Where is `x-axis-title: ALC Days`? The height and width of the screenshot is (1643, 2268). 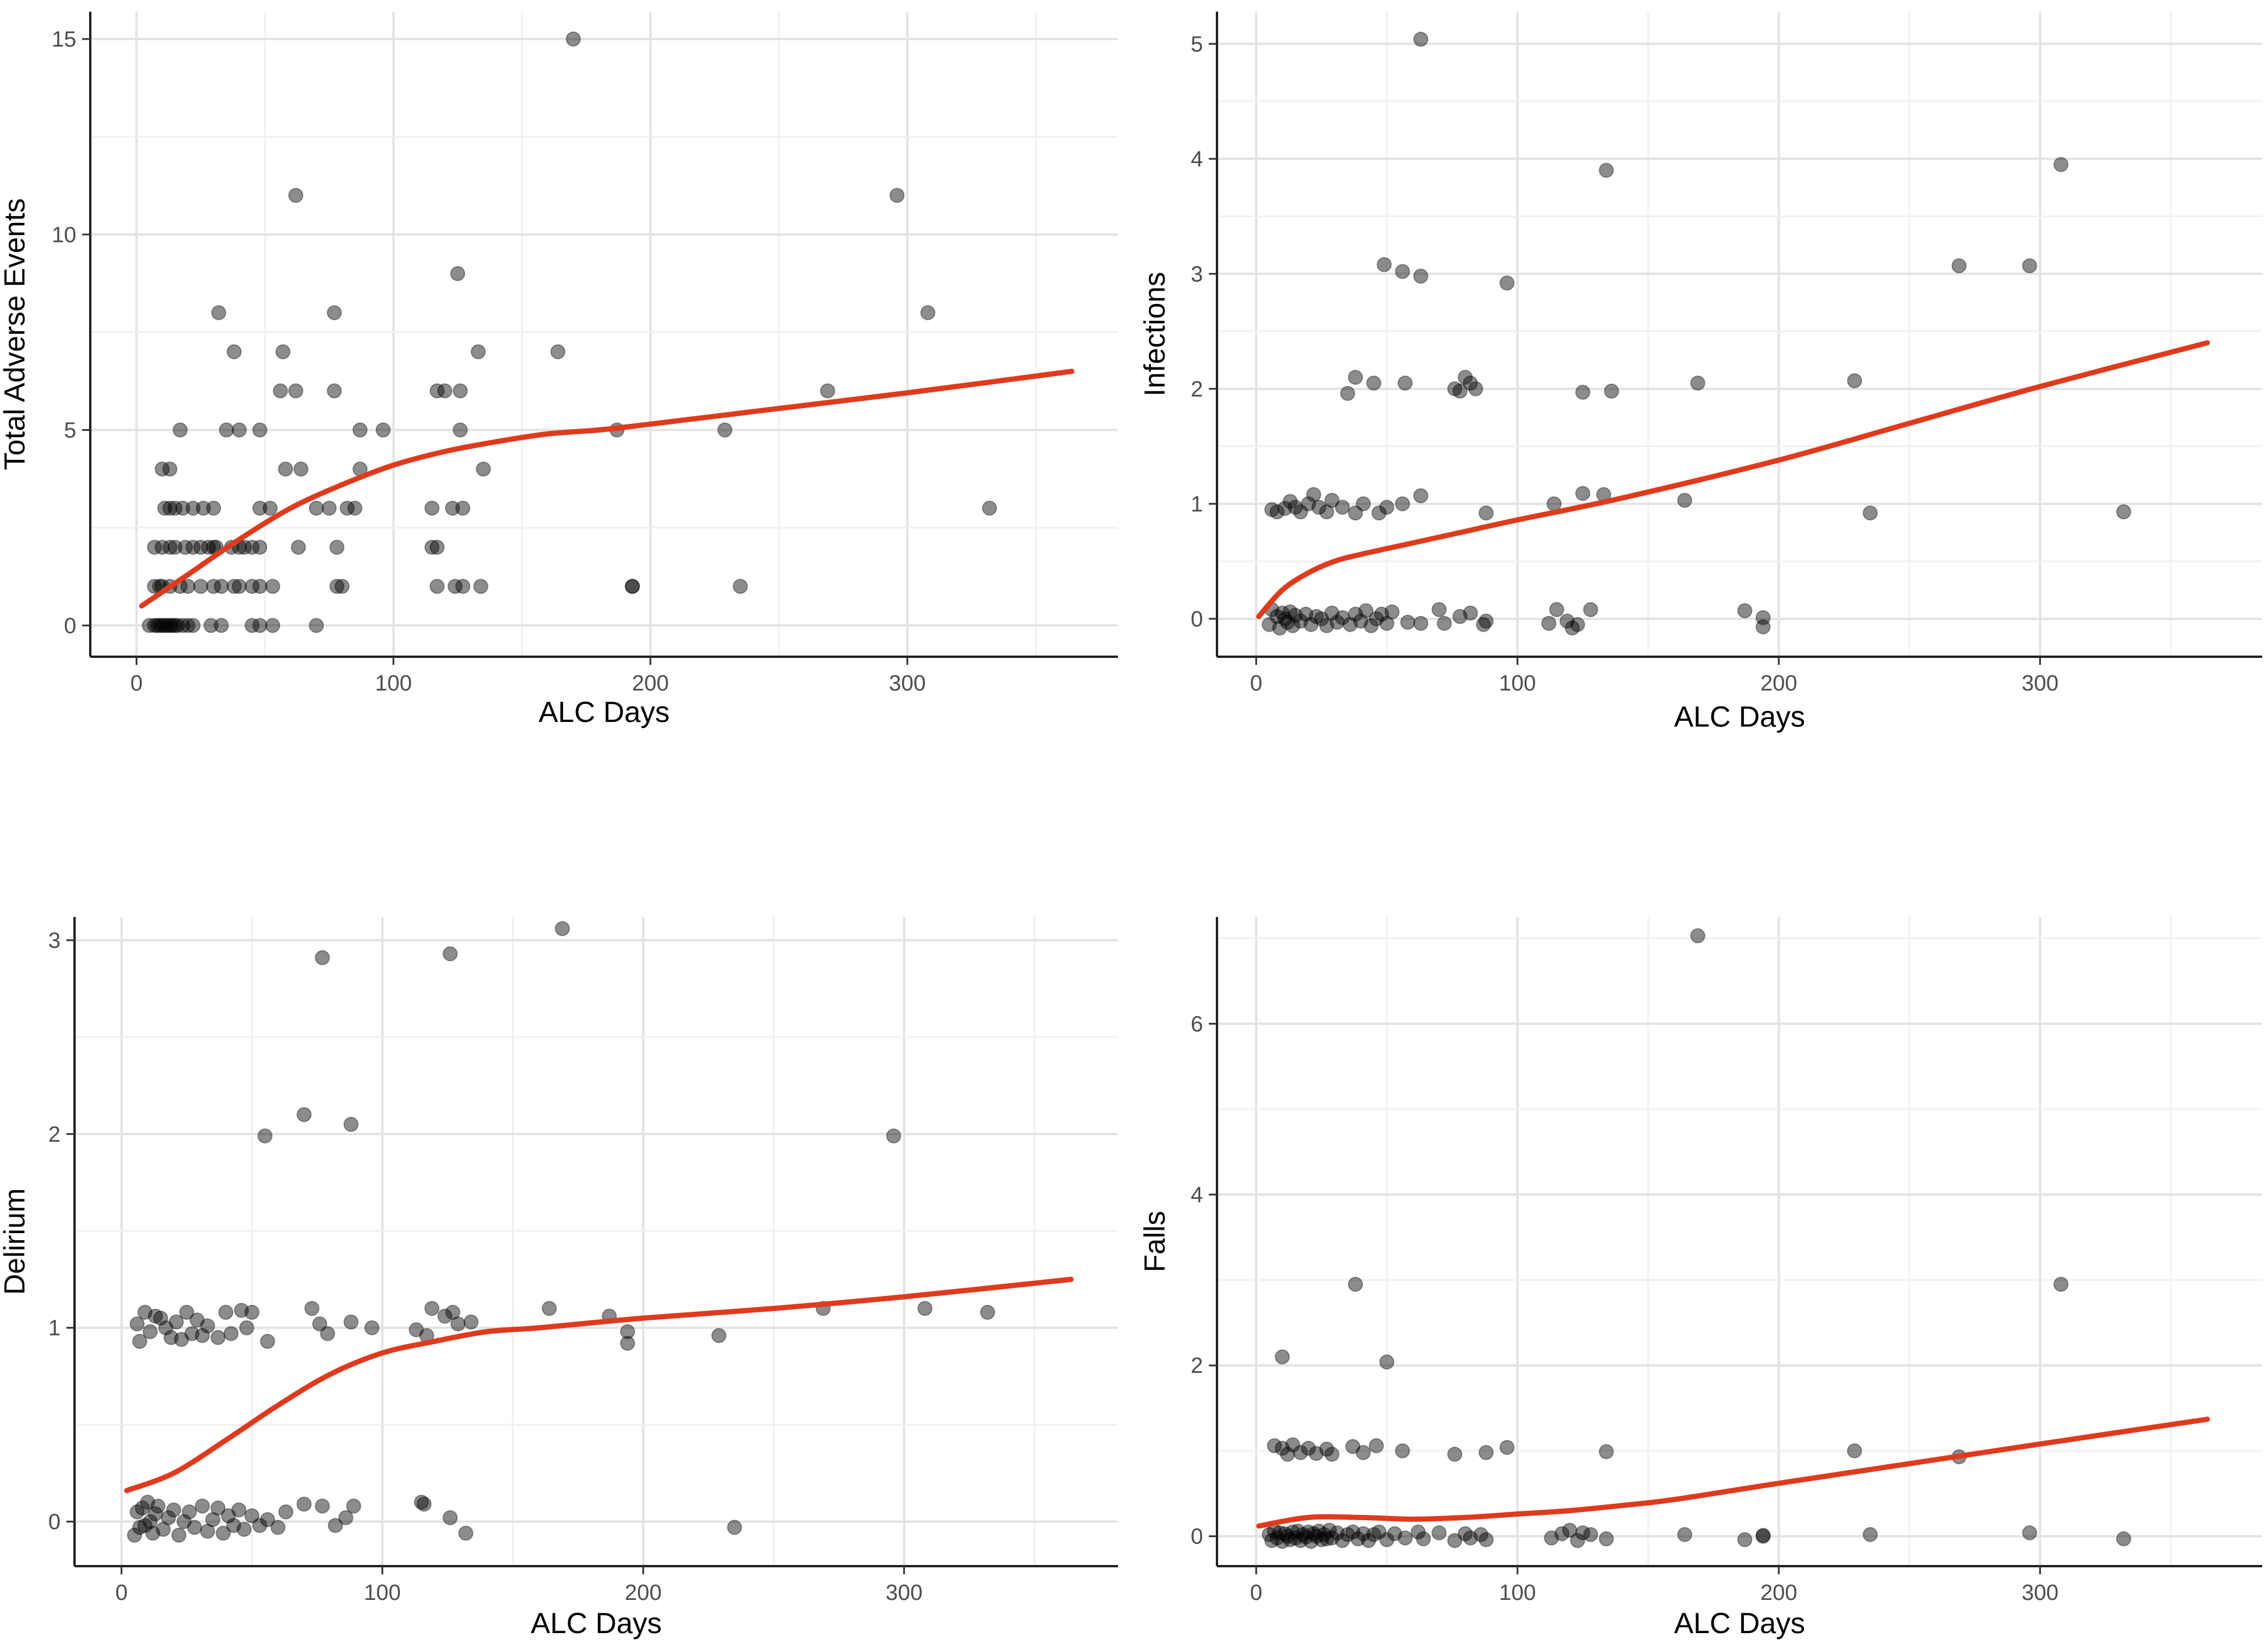
x-axis-title: ALC Days is located at coordinates (1739, 716).